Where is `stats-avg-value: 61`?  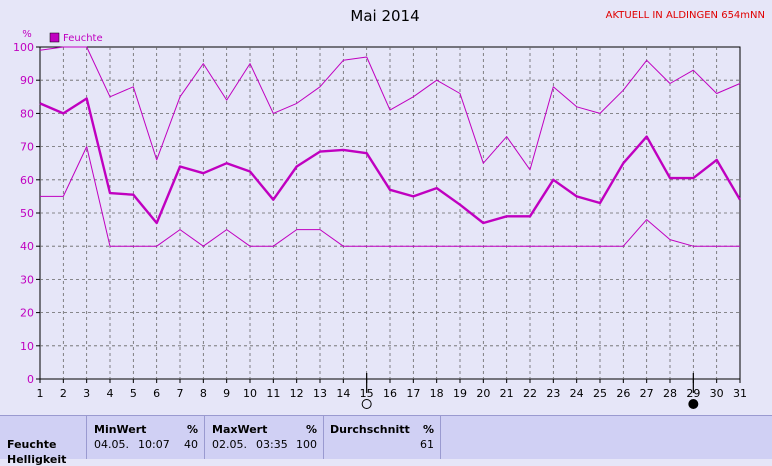
stats-avg-value: 61 is located at coordinates (427, 444).